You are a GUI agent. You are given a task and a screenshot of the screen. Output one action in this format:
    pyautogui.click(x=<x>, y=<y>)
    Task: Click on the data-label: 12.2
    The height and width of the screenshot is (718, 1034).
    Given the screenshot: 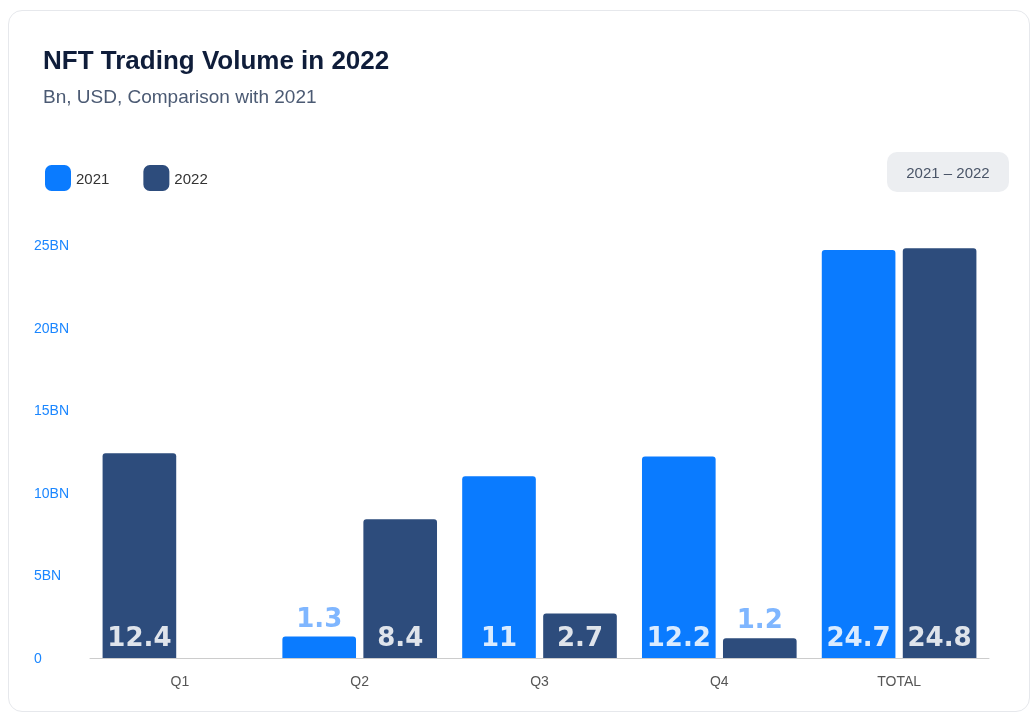 What is the action you would take?
    pyautogui.click(x=678, y=637)
    